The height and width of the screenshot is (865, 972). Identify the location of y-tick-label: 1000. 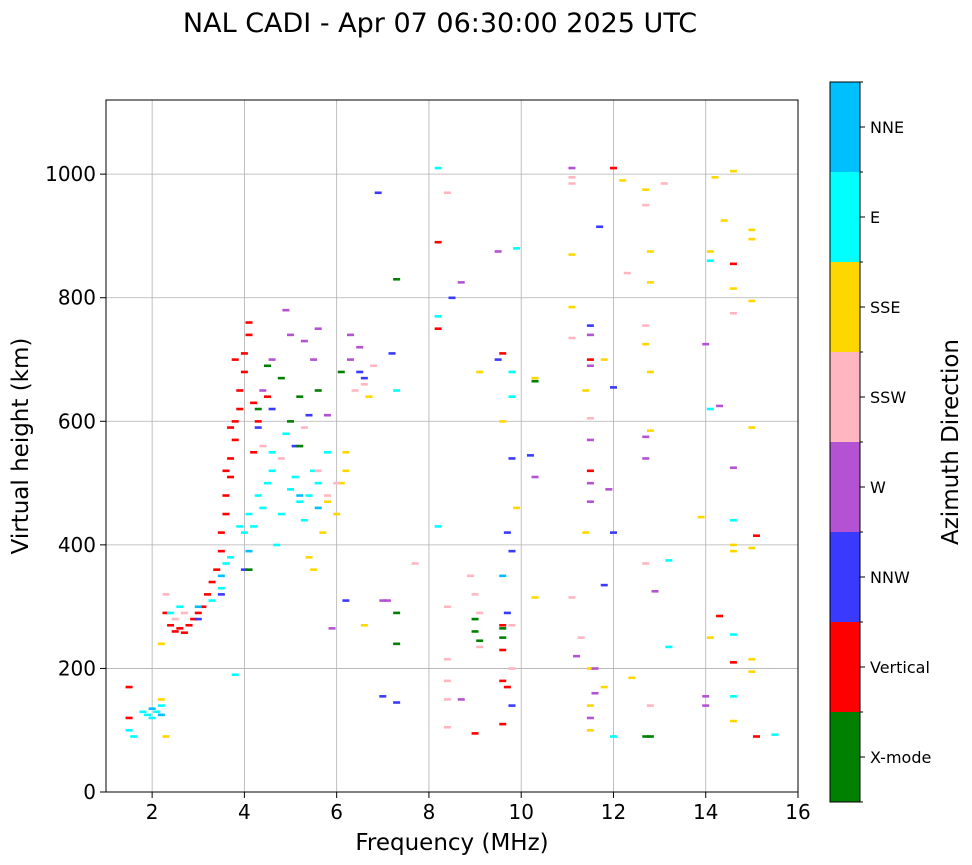
(70, 174).